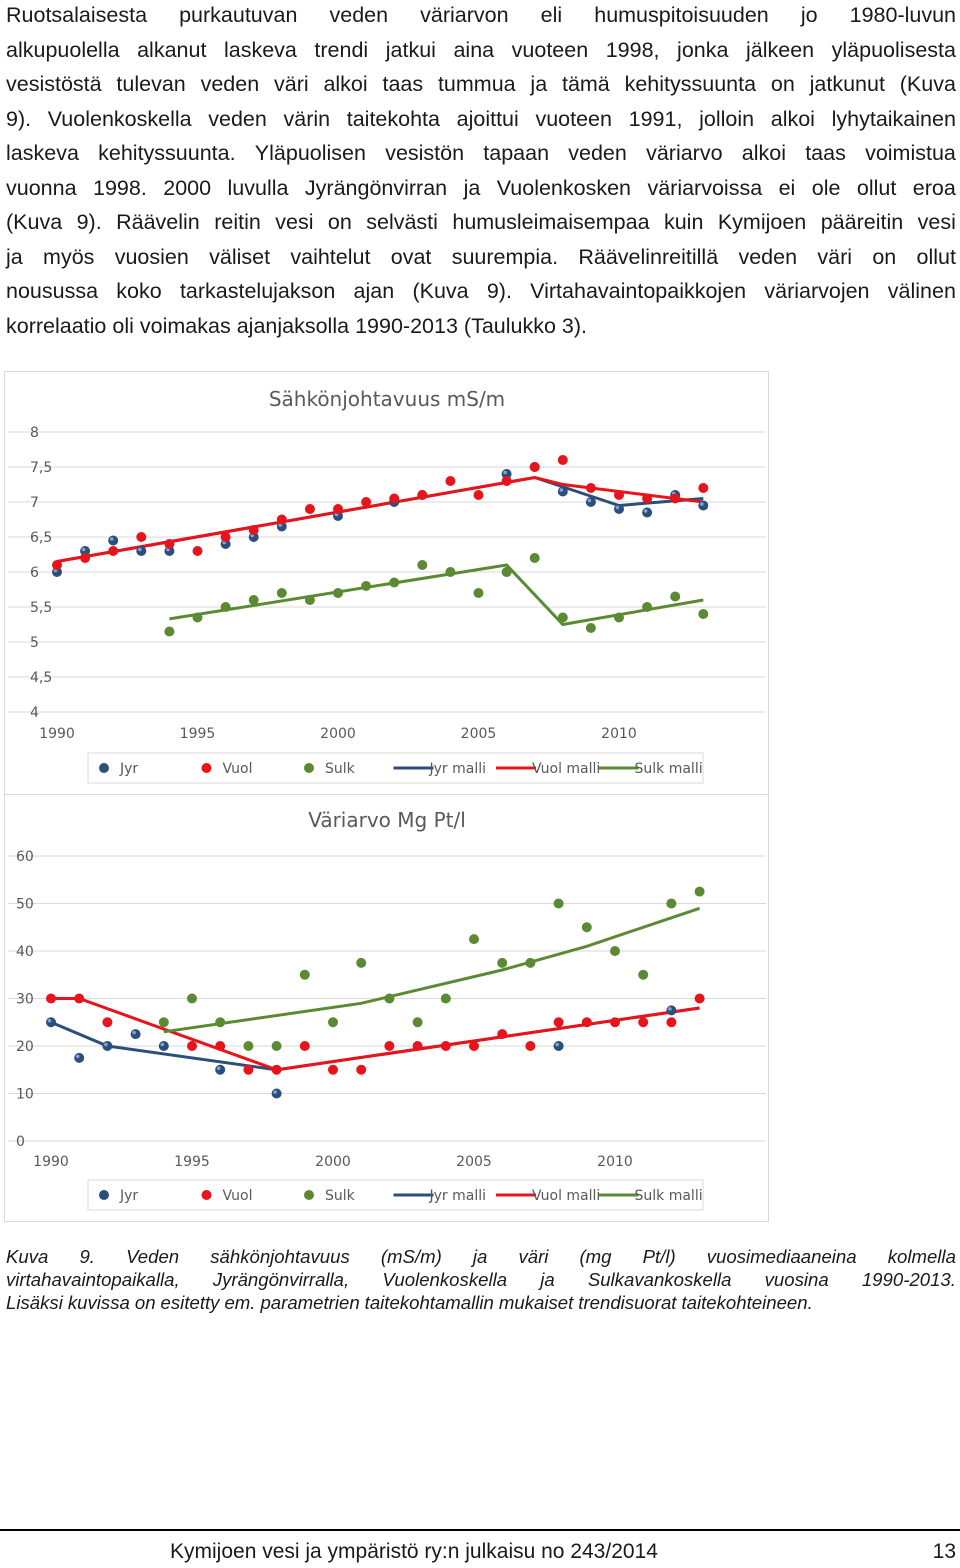  What do you see at coordinates (25, 952) in the screenshot?
I see `y-tick-label: 40` at bounding box center [25, 952].